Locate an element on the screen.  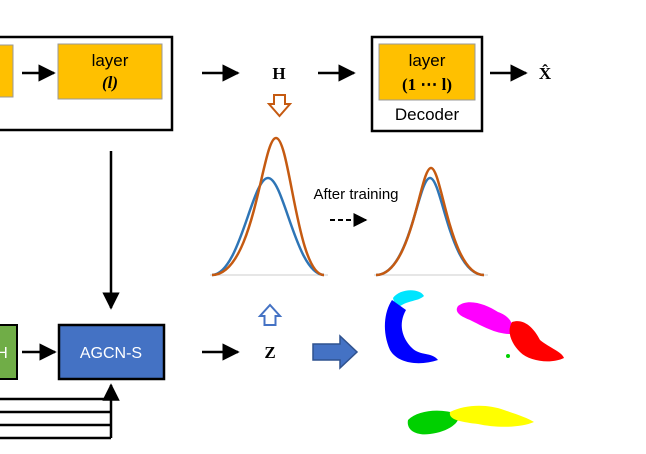
encoder-box is located at coordinates (87, 83).